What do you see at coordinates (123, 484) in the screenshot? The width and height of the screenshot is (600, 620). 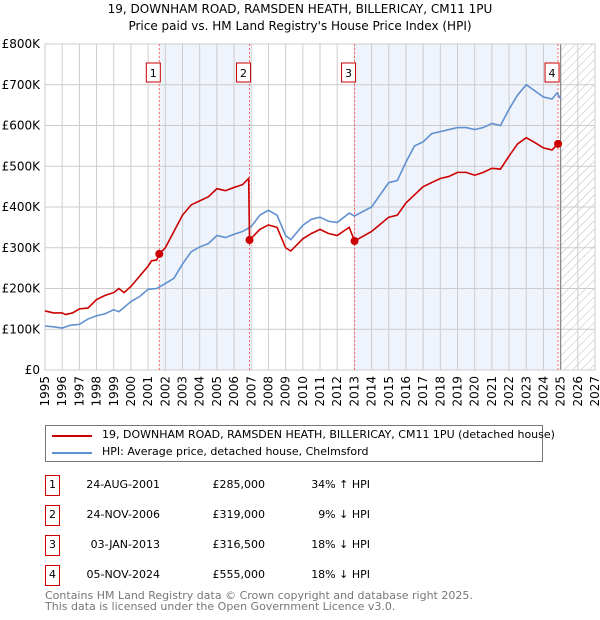 I see `sale-date: 24-AUG-2001` at bounding box center [123, 484].